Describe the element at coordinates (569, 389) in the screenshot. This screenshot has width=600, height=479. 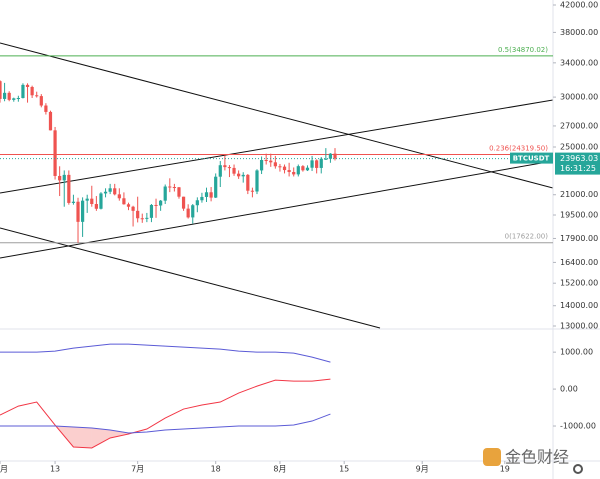
I see `y-tick-label: 0.00` at that location.